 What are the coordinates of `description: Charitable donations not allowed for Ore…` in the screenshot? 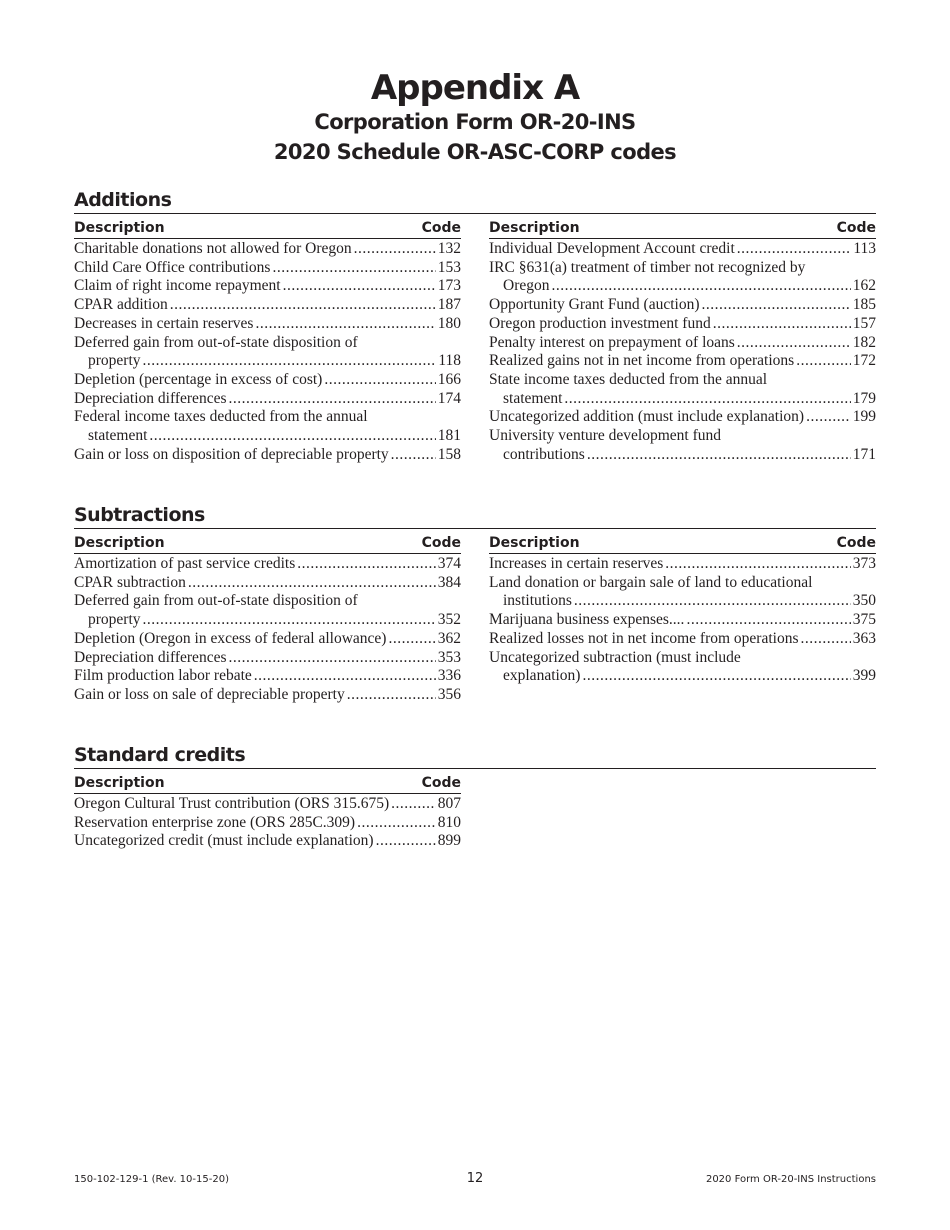 It's located at (213, 248).